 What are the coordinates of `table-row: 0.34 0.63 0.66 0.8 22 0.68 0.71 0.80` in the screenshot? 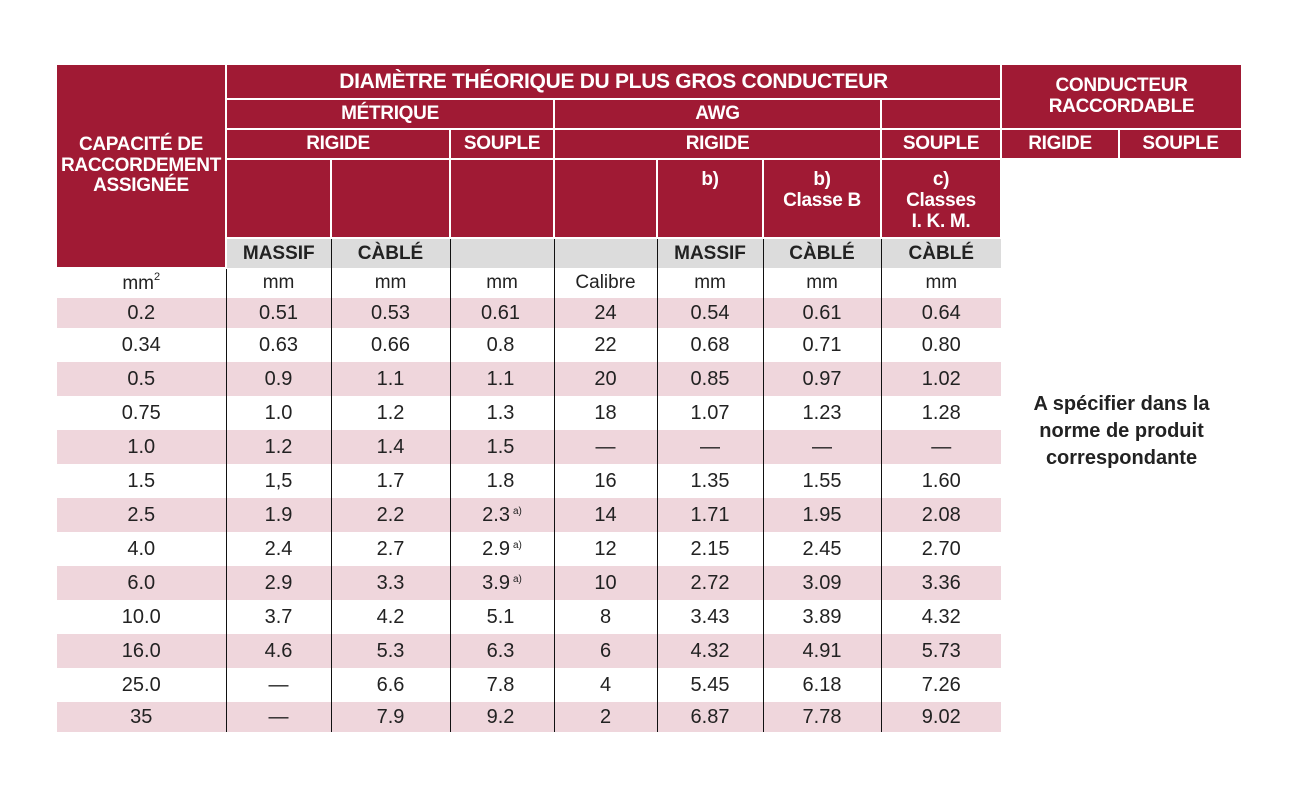 It's located at (649, 345).